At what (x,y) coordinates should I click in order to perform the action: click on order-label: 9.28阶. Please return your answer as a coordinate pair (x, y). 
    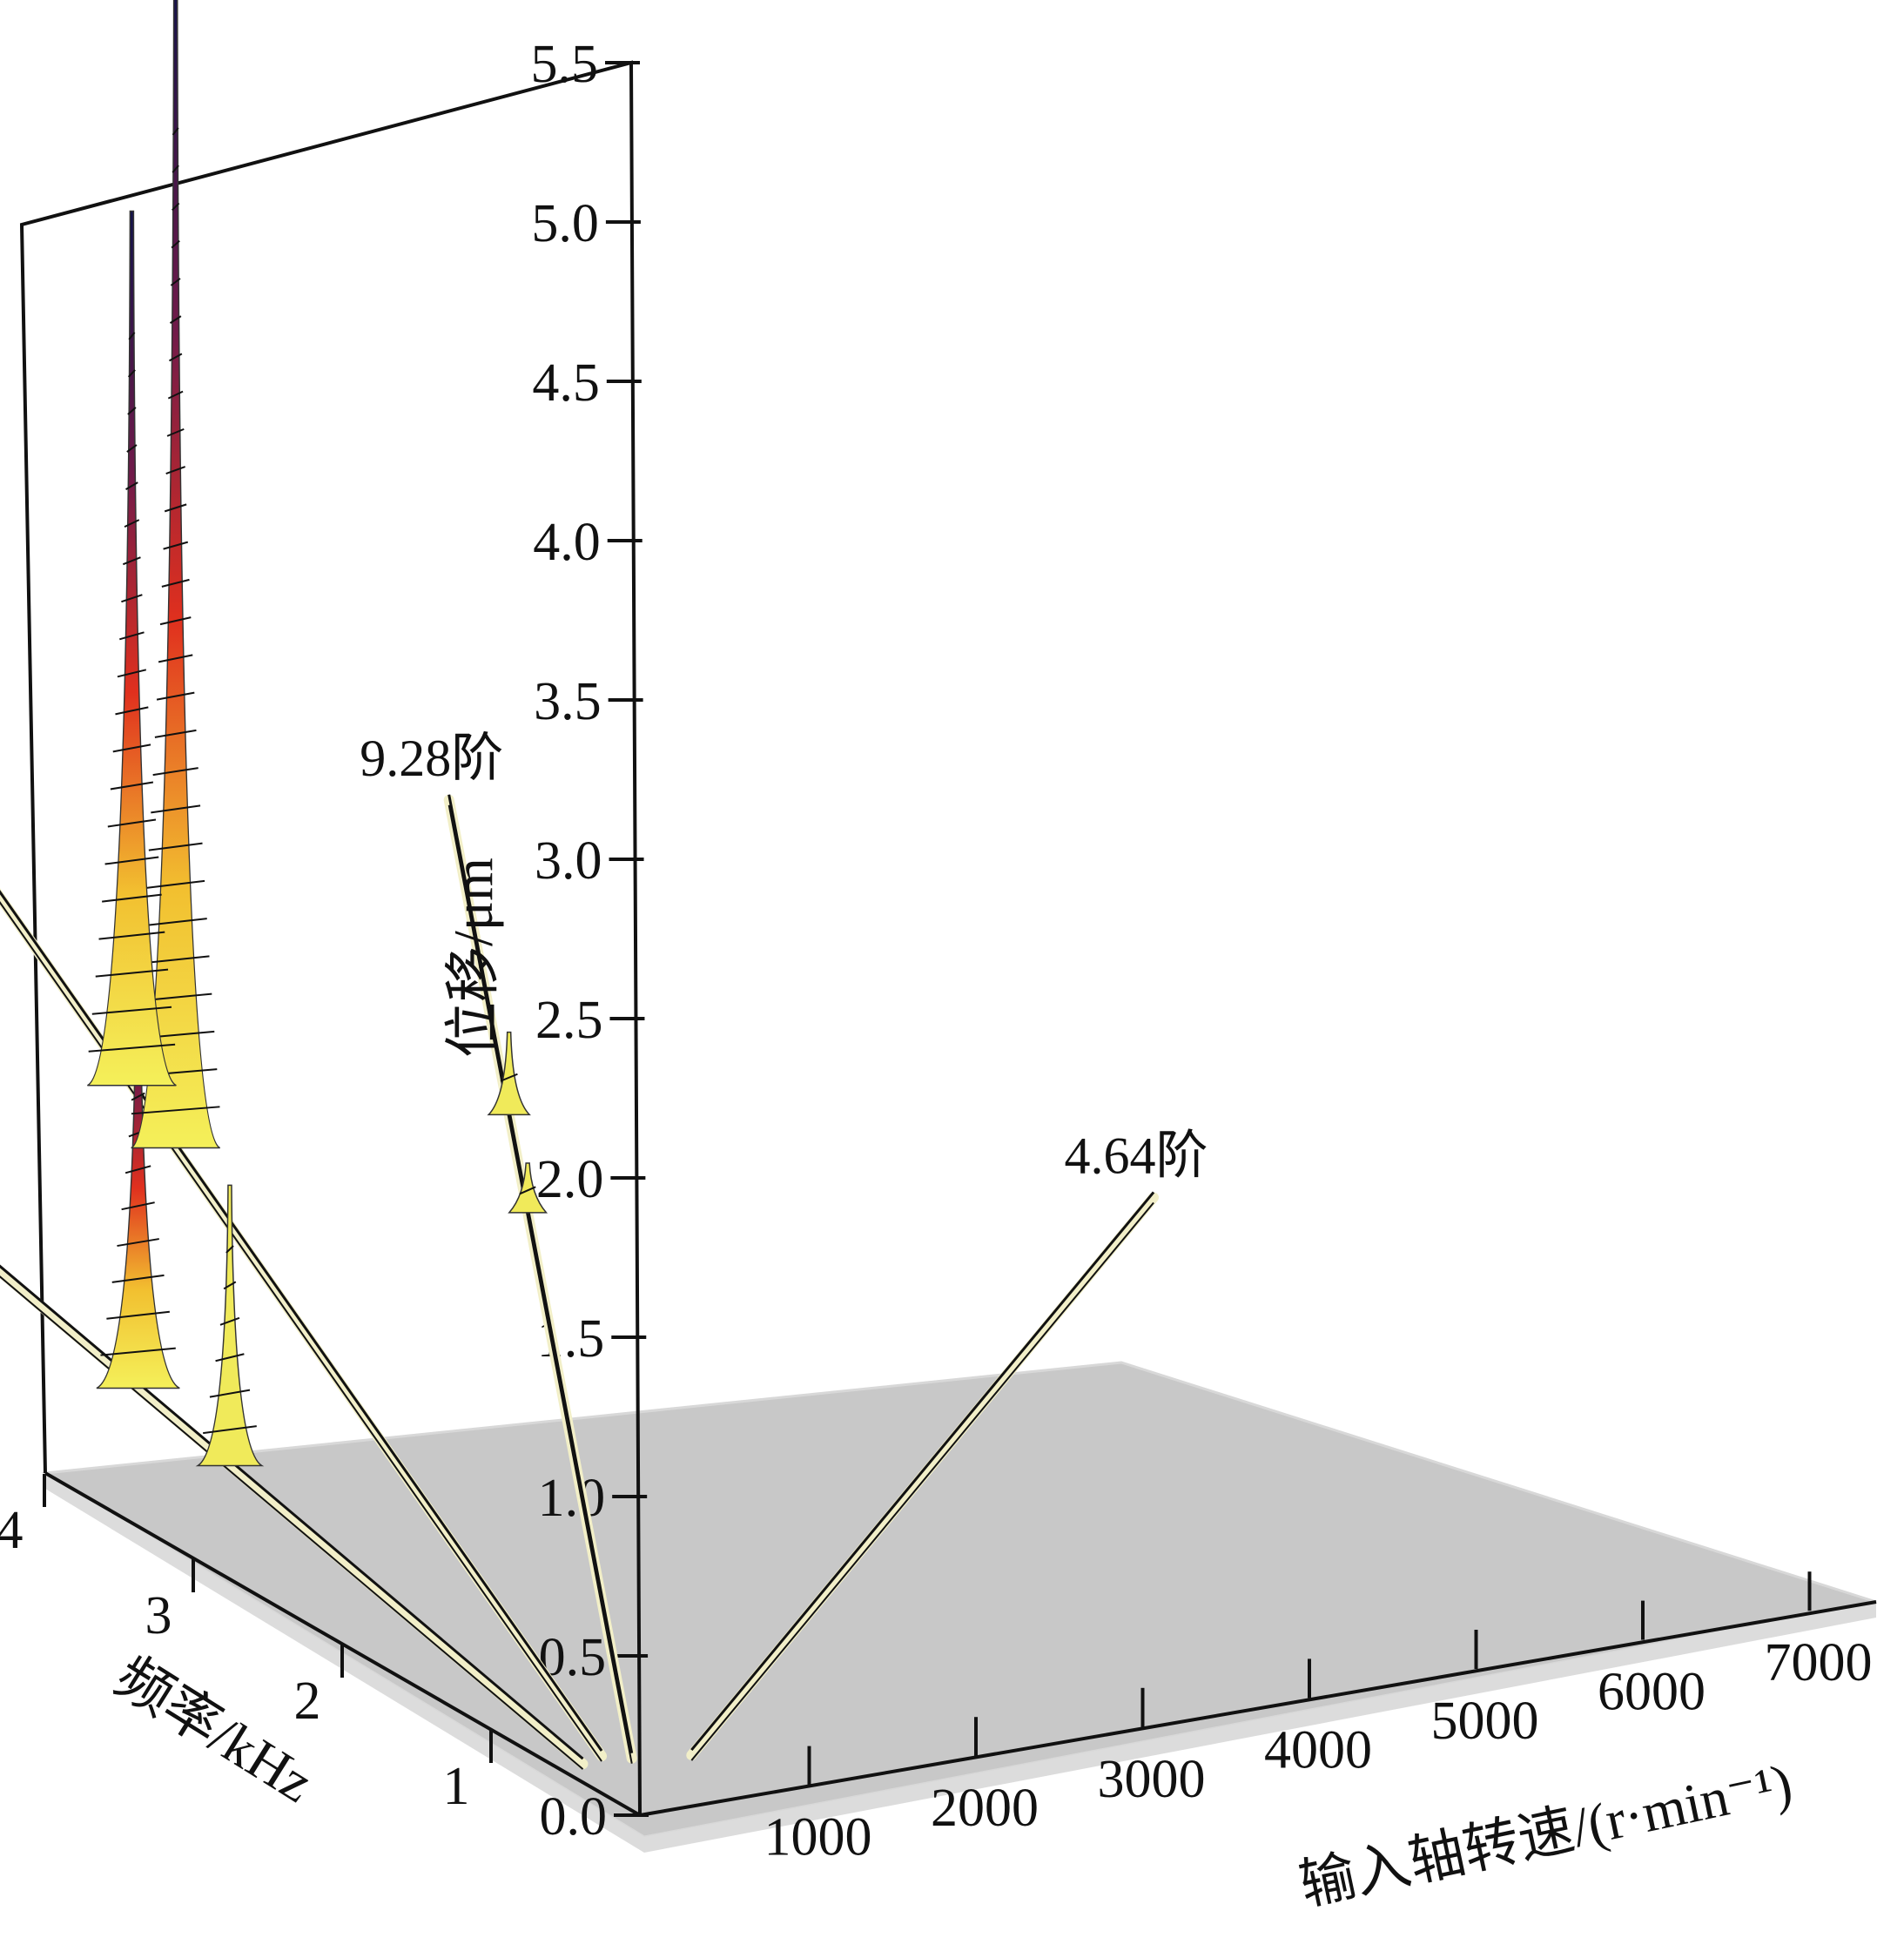
    Looking at the image, I should click on (431, 758).